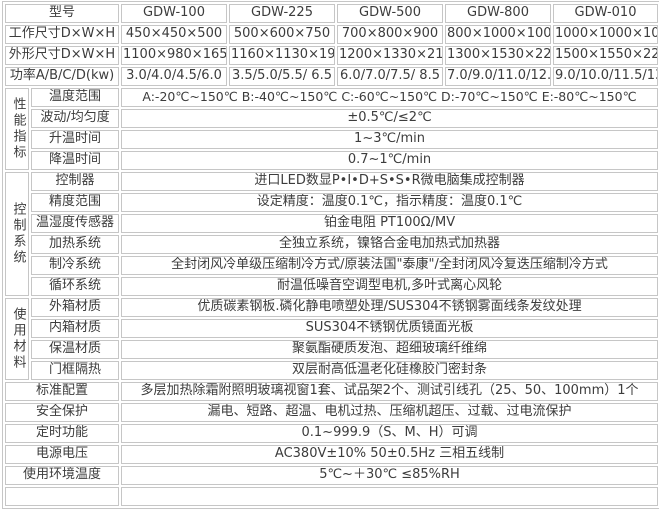 The width and height of the screenshot is (659, 509). Describe the element at coordinates (174, 55) in the screenshot. I see `spec-value: 1100×980×1650` at that location.